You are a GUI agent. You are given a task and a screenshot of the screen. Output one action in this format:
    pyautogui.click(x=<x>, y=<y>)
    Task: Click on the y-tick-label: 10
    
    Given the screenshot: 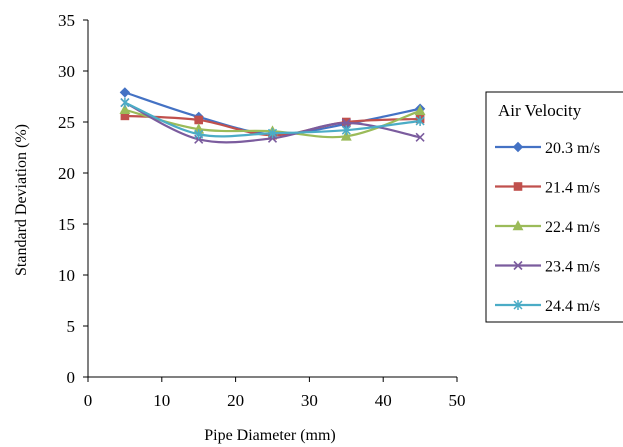 What is the action you would take?
    pyautogui.click(x=66, y=275)
    